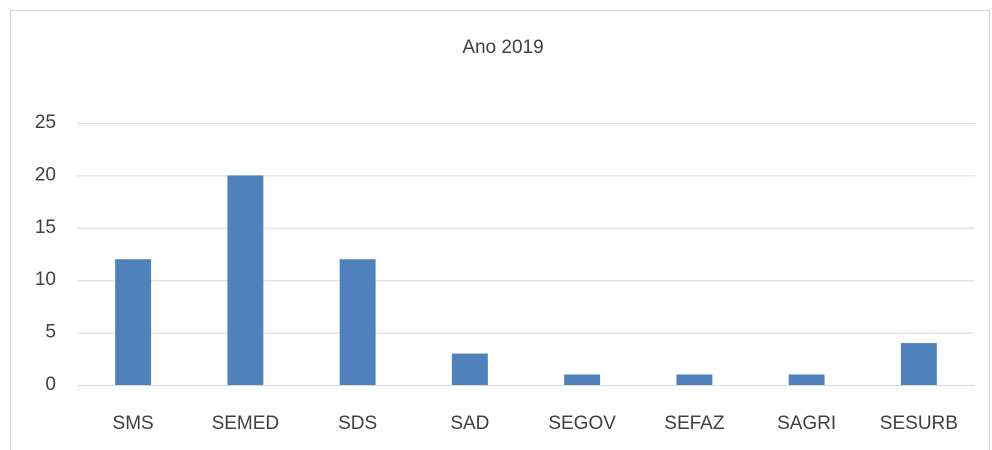 The width and height of the screenshot is (992, 450). Describe the element at coordinates (45, 122) in the screenshot. I see `y-tick-label: 25` at that location.